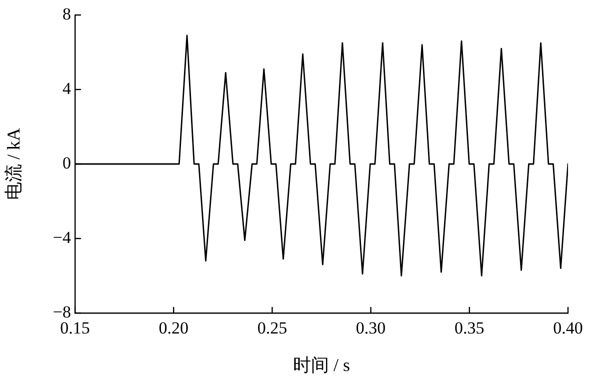 This screenshot has width=589, height=381. What do you see at coordinates (321, 364) in the screenshot?
I see `x-axis-title: 时间 / s` at bounding box center [321, 364].